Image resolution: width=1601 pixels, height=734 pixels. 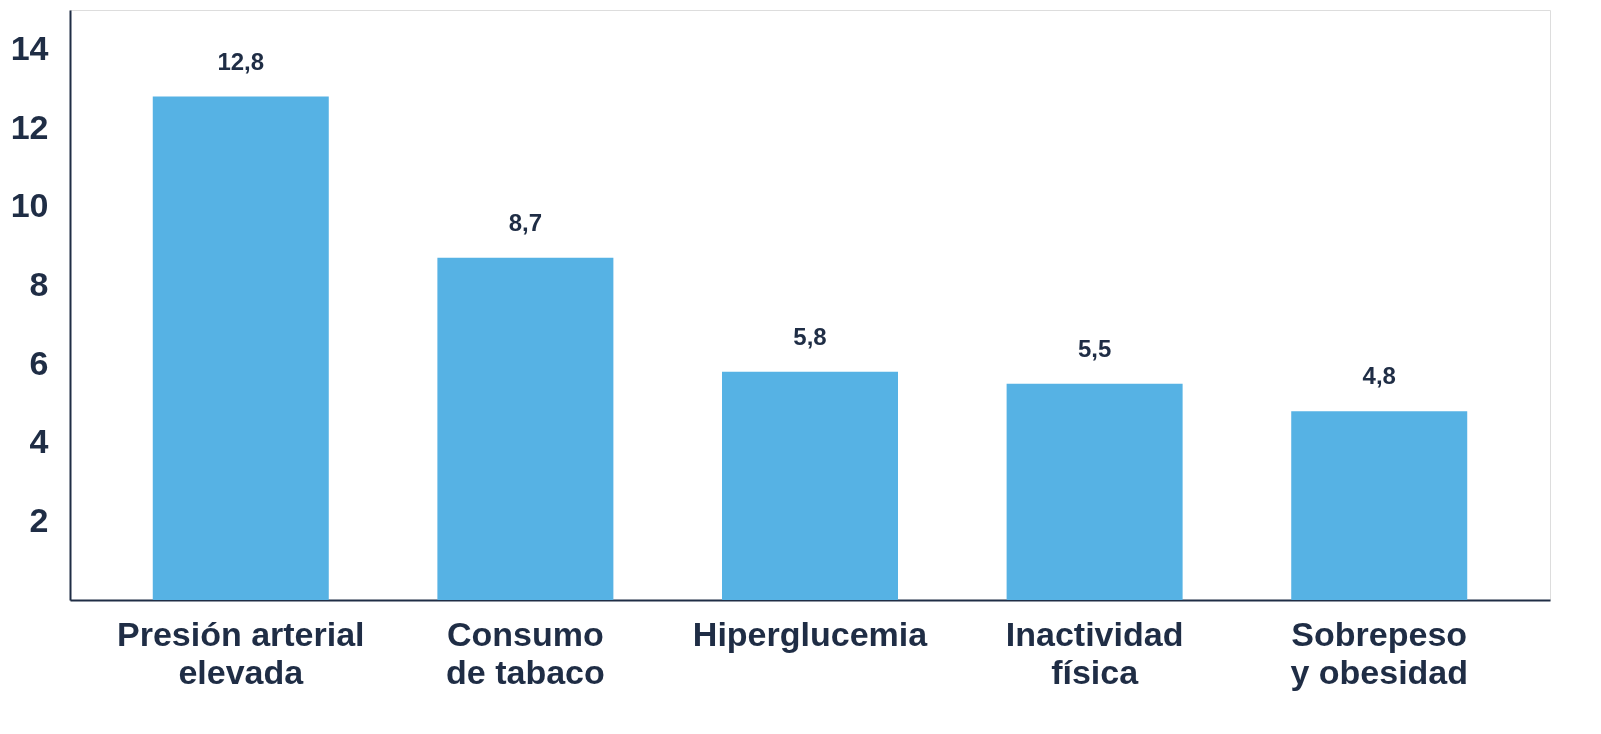 I want to click on y-tick-label: 4, so click(x=39, y=441).